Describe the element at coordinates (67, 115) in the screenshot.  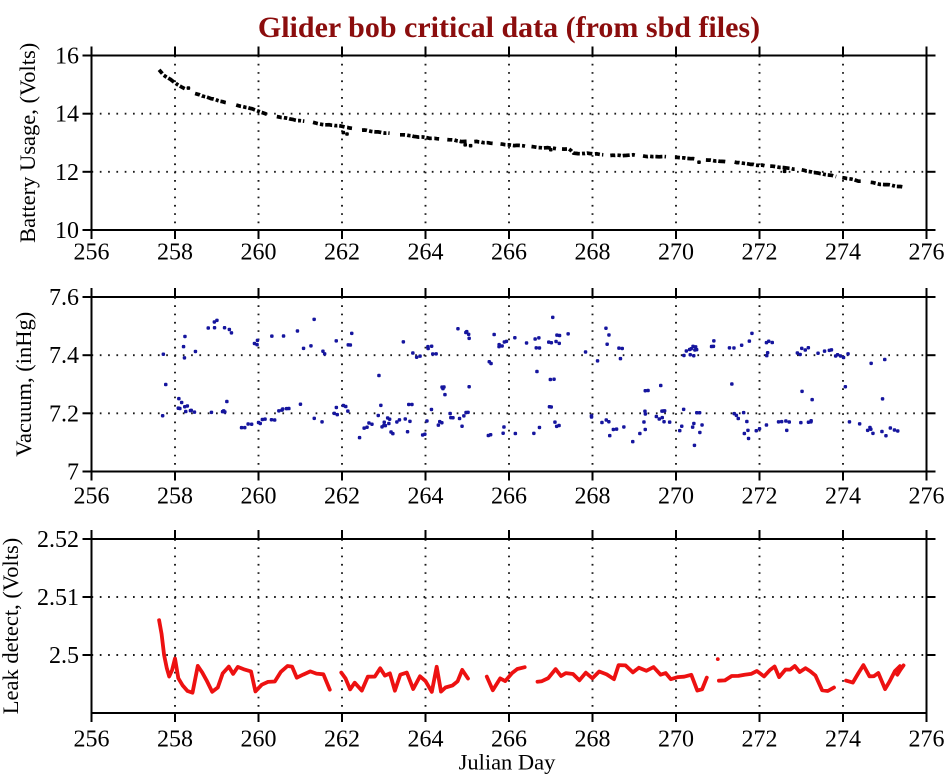
I see `svg-text: 14` at that location.